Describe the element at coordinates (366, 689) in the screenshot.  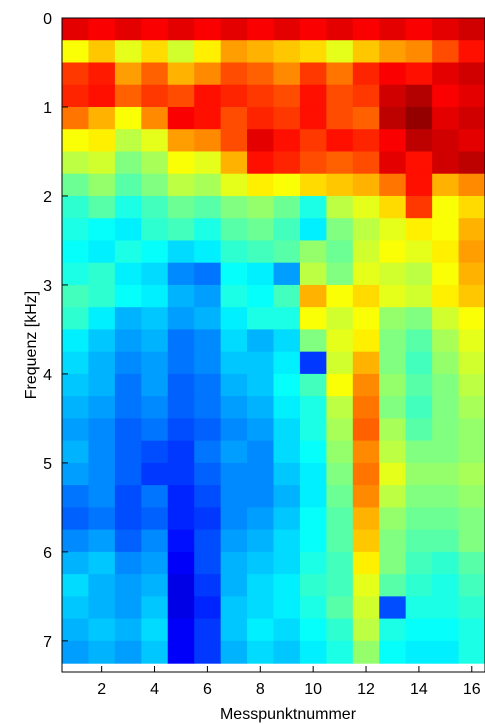
I see `x-tick-label: 12` at that location.